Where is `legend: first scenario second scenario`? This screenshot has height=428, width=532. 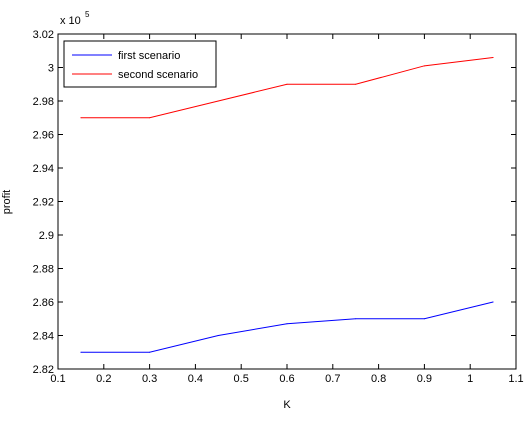
legend: first scenario second scenario is located at coordinates (140, 64).